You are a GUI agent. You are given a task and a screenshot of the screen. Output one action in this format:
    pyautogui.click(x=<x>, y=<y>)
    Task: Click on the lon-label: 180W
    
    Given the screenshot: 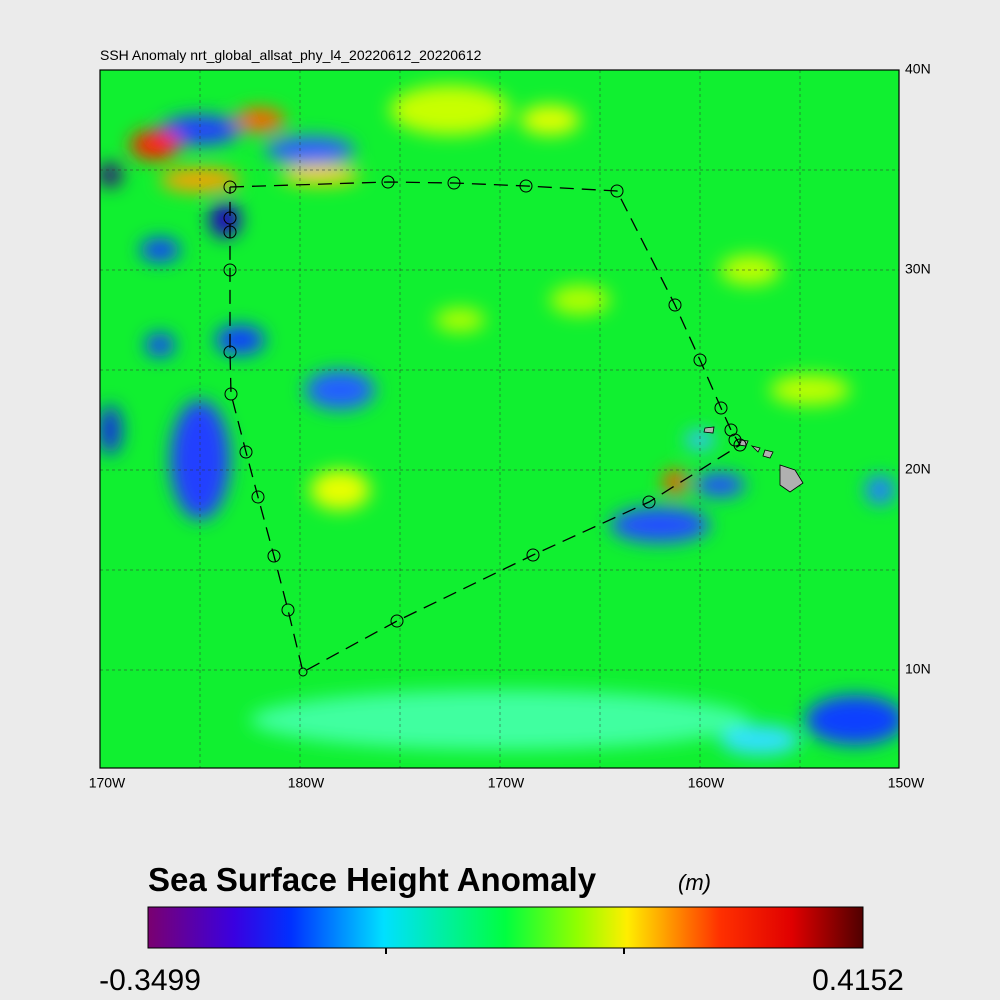 What is the action you would take?
    pyautogui.click(x=306, y=783)
    